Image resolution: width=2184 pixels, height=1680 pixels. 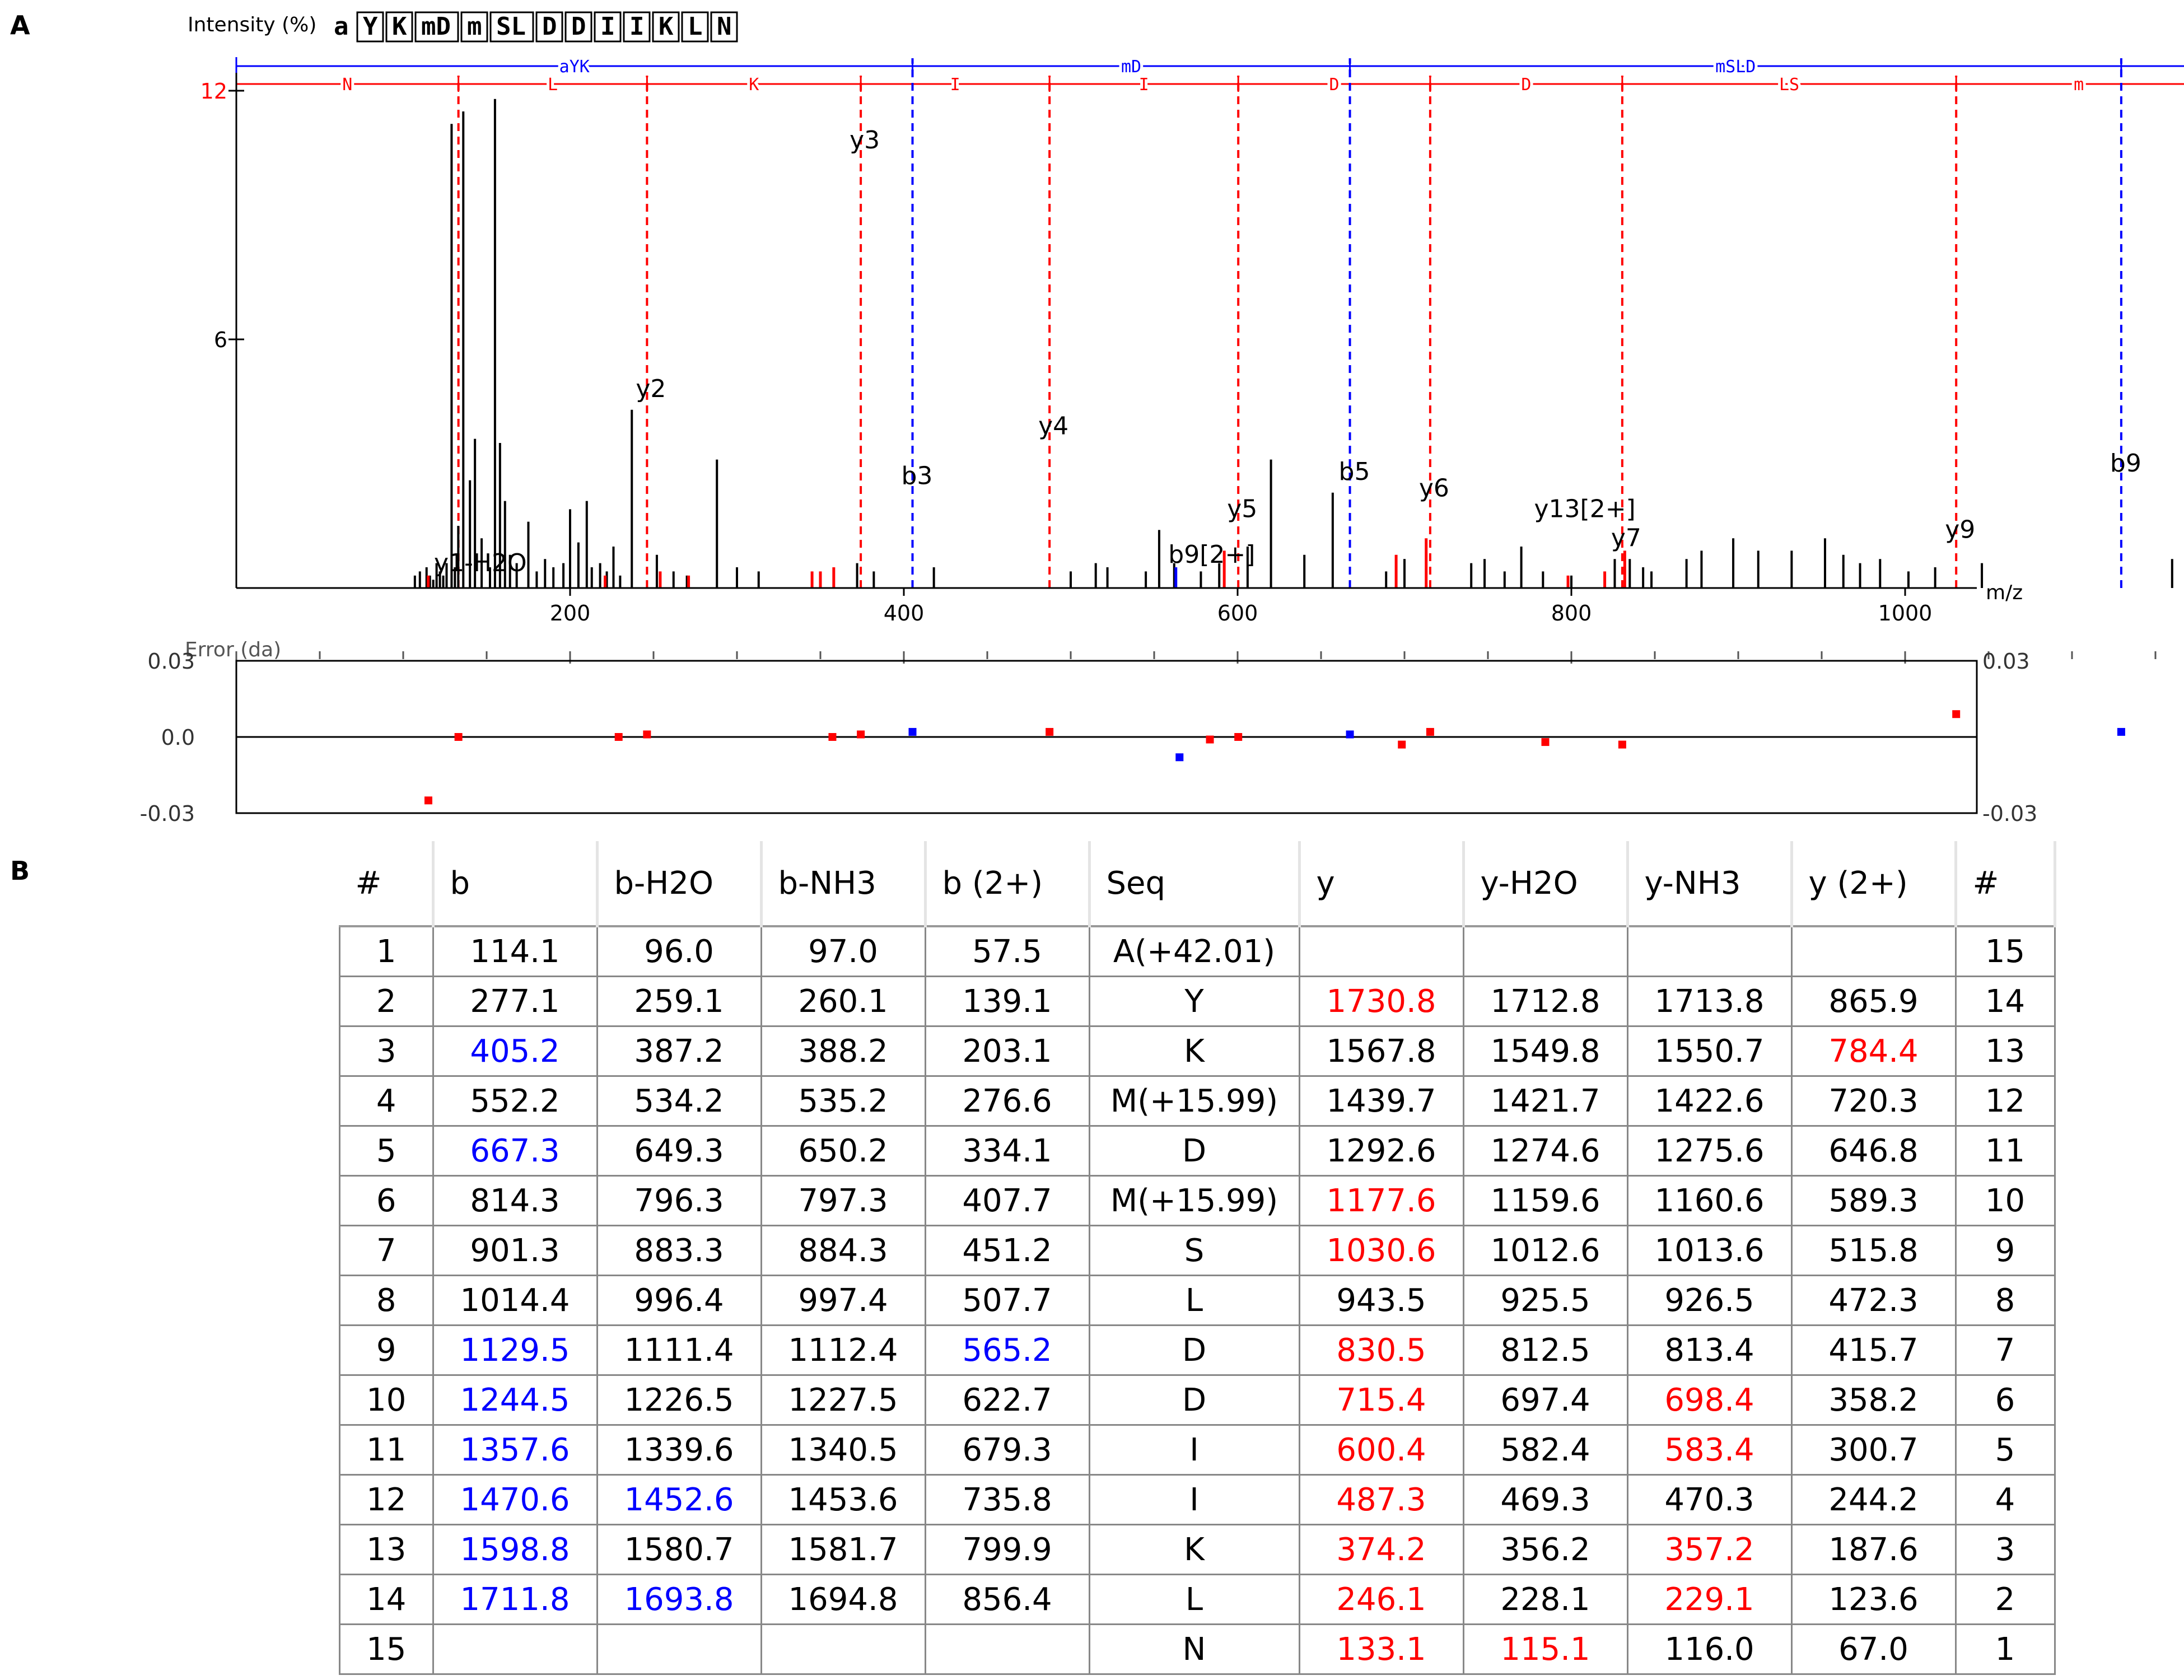 I want to click on table-cell: 884.3, so click(x=843, y=1250).